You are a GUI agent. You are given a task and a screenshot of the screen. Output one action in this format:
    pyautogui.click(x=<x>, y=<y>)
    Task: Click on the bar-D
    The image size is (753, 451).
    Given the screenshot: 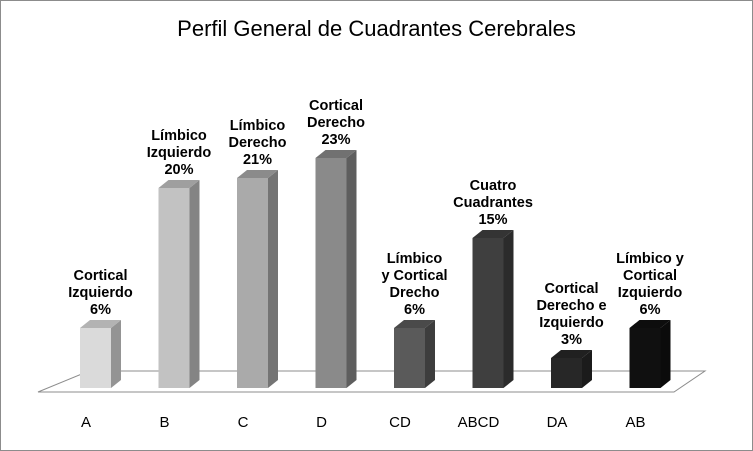 What is the action you would take?
    pyautogui.click(x=336, y=269)
    